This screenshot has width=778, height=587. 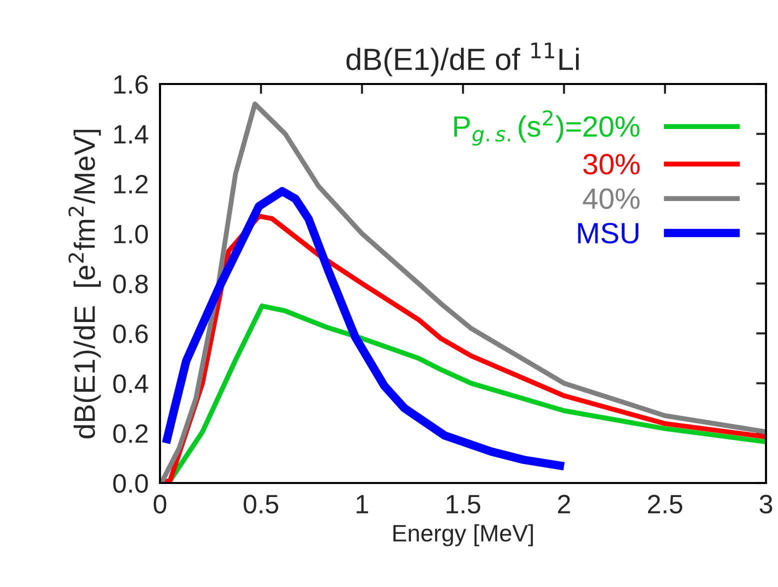 I want to click on y-axis-title: dB(E1)/dE [e$^{2}$fm$^{2}$/MeV], so click(x=84, y=284).